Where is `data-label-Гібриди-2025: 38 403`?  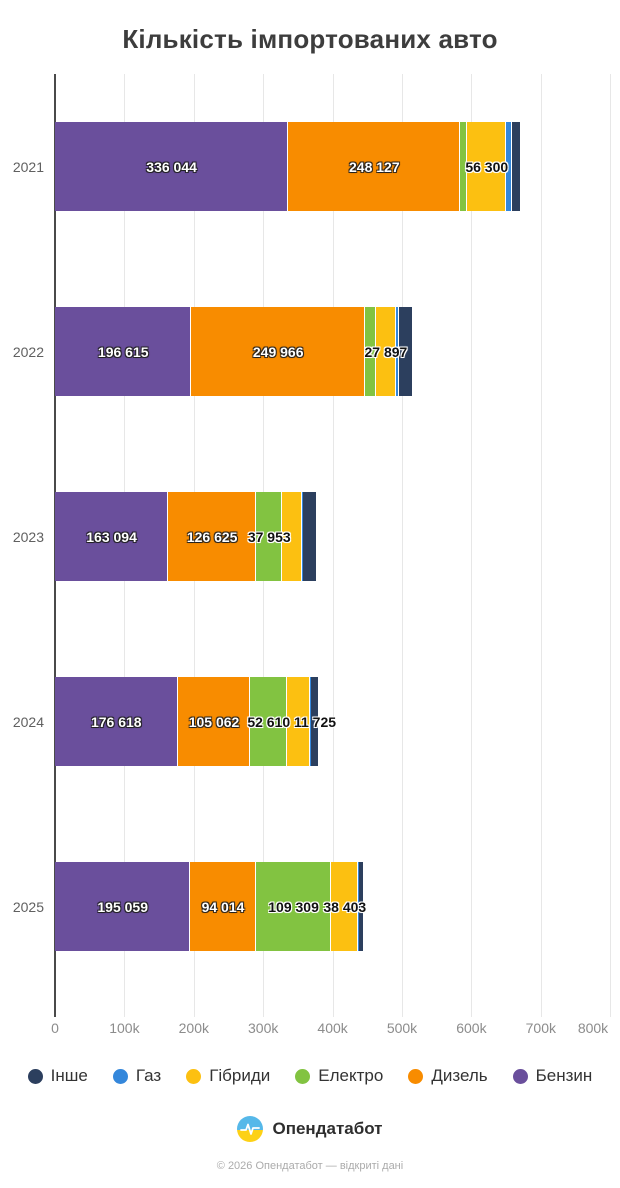 data-label-Гібриди-2025: 38 403 is located at coordinates (345, 906).